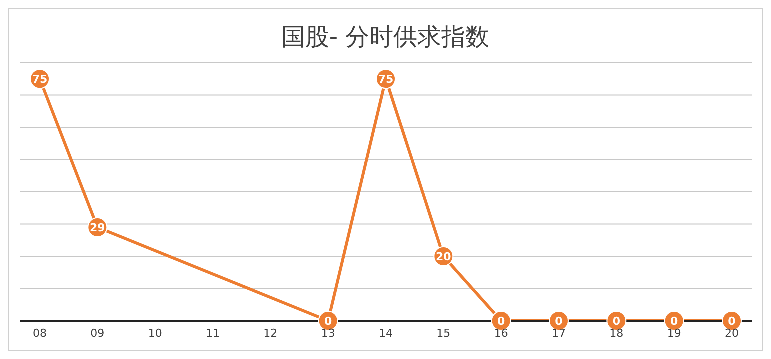 This screenshot has height=359, width=771. What do you see at coordinates (98, 227) in the screenshot?
I see `data-label: 29` at bounding box center [98, 227].